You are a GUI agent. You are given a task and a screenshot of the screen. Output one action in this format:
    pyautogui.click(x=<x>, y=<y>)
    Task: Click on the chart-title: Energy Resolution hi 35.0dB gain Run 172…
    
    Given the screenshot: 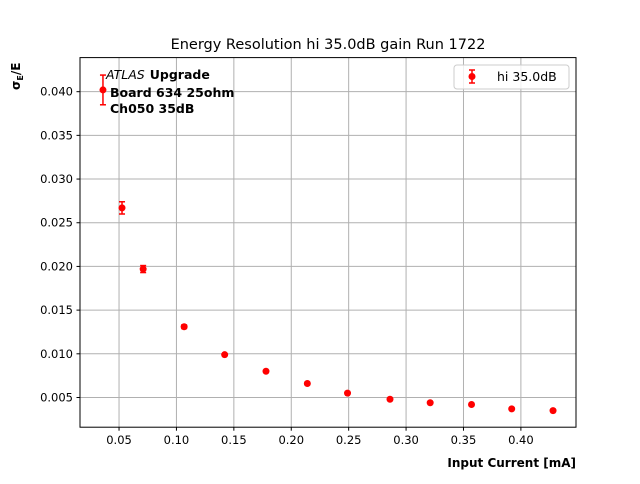 What is the action you would take?
    pyautogui.click(x=328, y=45)
    